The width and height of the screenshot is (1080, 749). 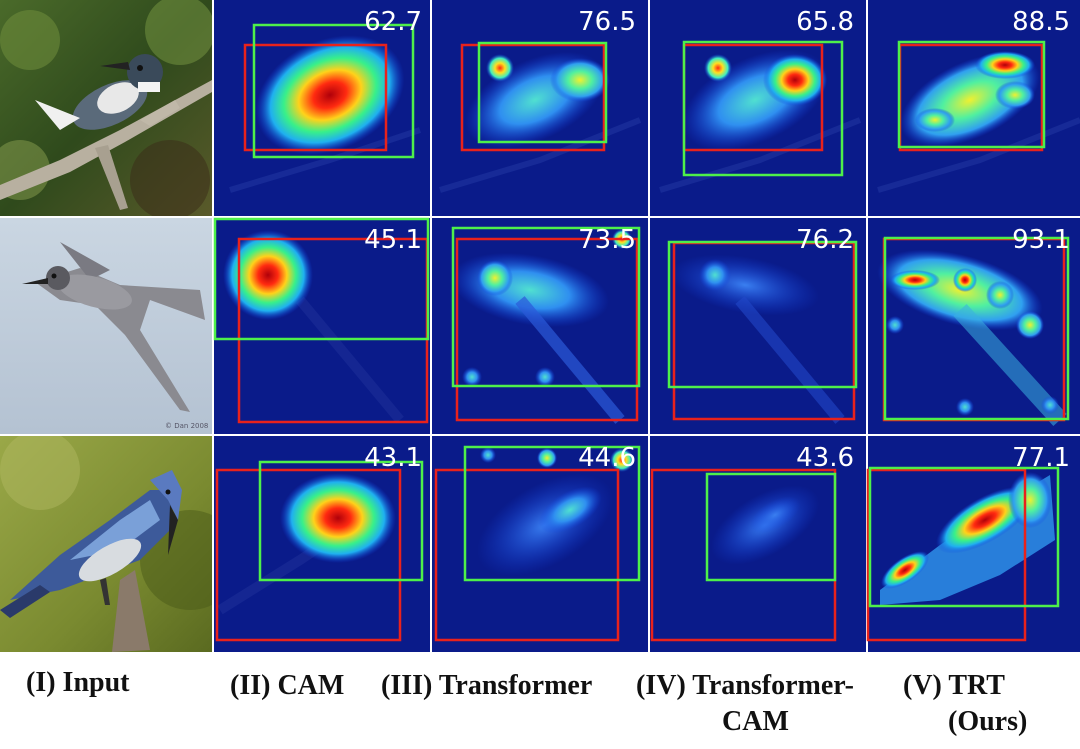 What do you see at coordinates (106, 326) in the screenshot?
I see `input-image-row-2: © Dan 2008` at bounding box center [106, 326].